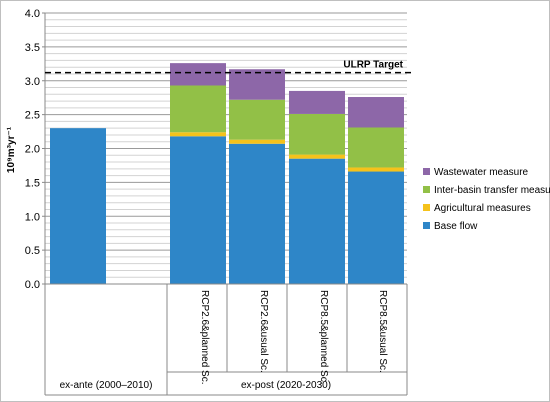 This screenshot has height=402, width=550. Describe the element at coordinates (323, 337) in the screenshot. I see `x-category-label: RCP8.5&planned Sc.` at that location.